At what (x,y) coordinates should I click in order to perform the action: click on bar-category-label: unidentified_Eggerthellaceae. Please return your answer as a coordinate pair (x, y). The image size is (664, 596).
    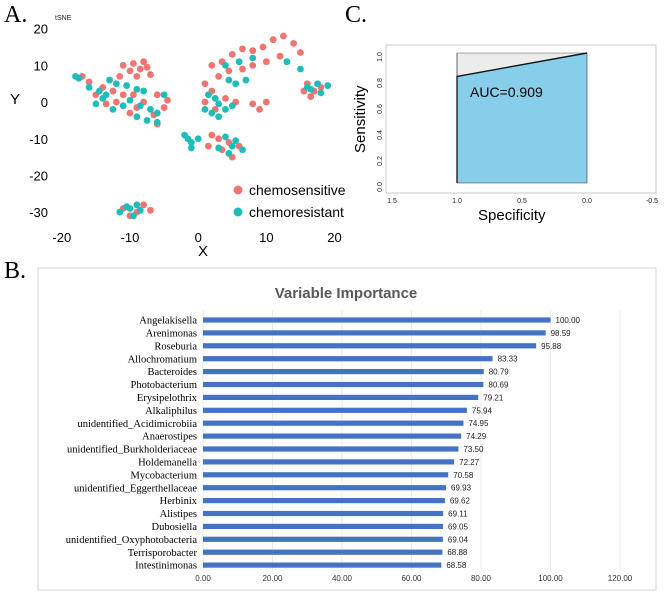
    Looking at the image, I should click on (135, 488).